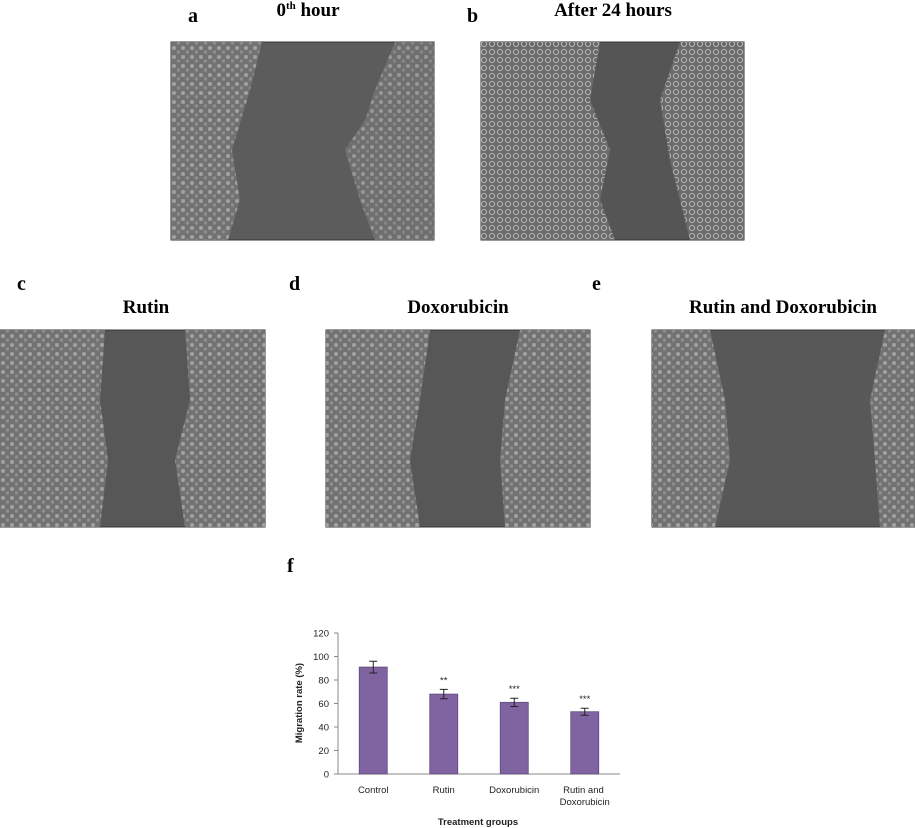 This screenshot has height=828, width=915. I want to click on panel-title-text: 0, so click(281, 10).